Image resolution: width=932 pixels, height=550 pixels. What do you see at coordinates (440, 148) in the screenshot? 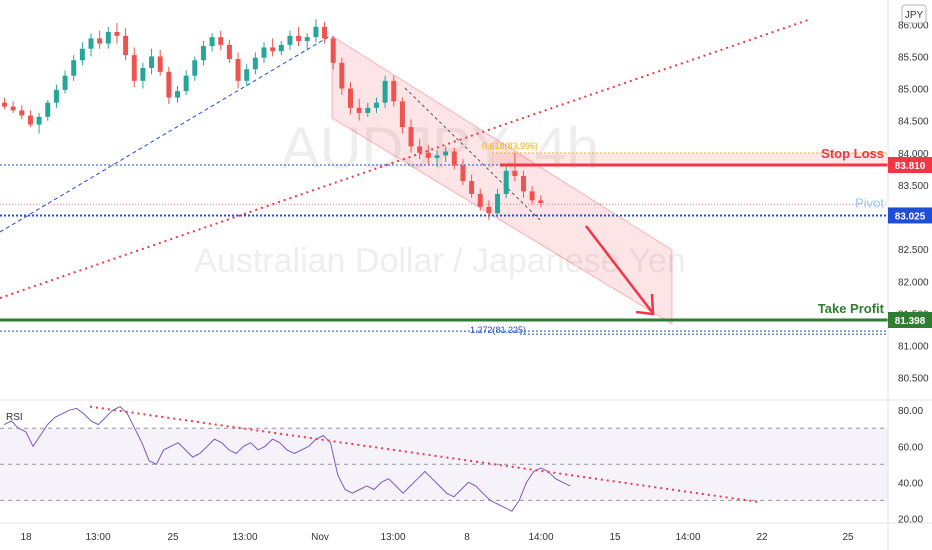
I see `watermark-symbol: AUDJPY, 4h` at bounding box center [440, 148].